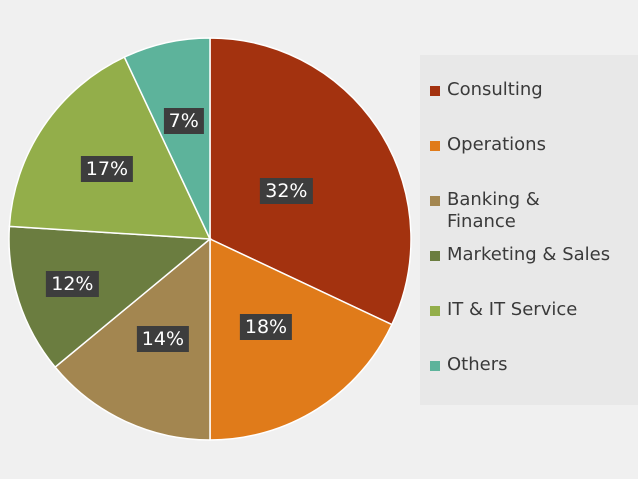  Describe the element at coordinates (110, 297) in the screenshot. I see `pie-slice-marketing-sales` at that location.